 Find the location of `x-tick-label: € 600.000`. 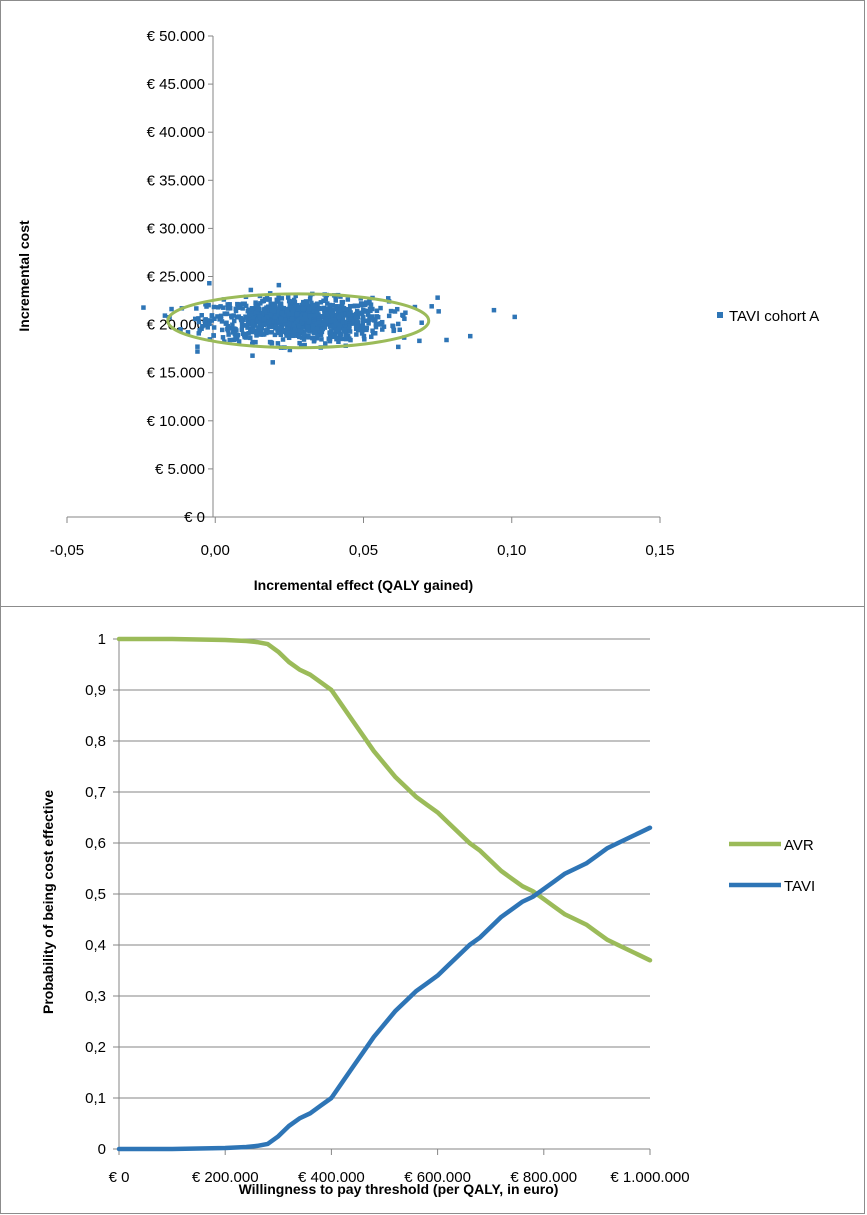

x-tick-label: € 600.000 is located at coordinates (437, 1177).